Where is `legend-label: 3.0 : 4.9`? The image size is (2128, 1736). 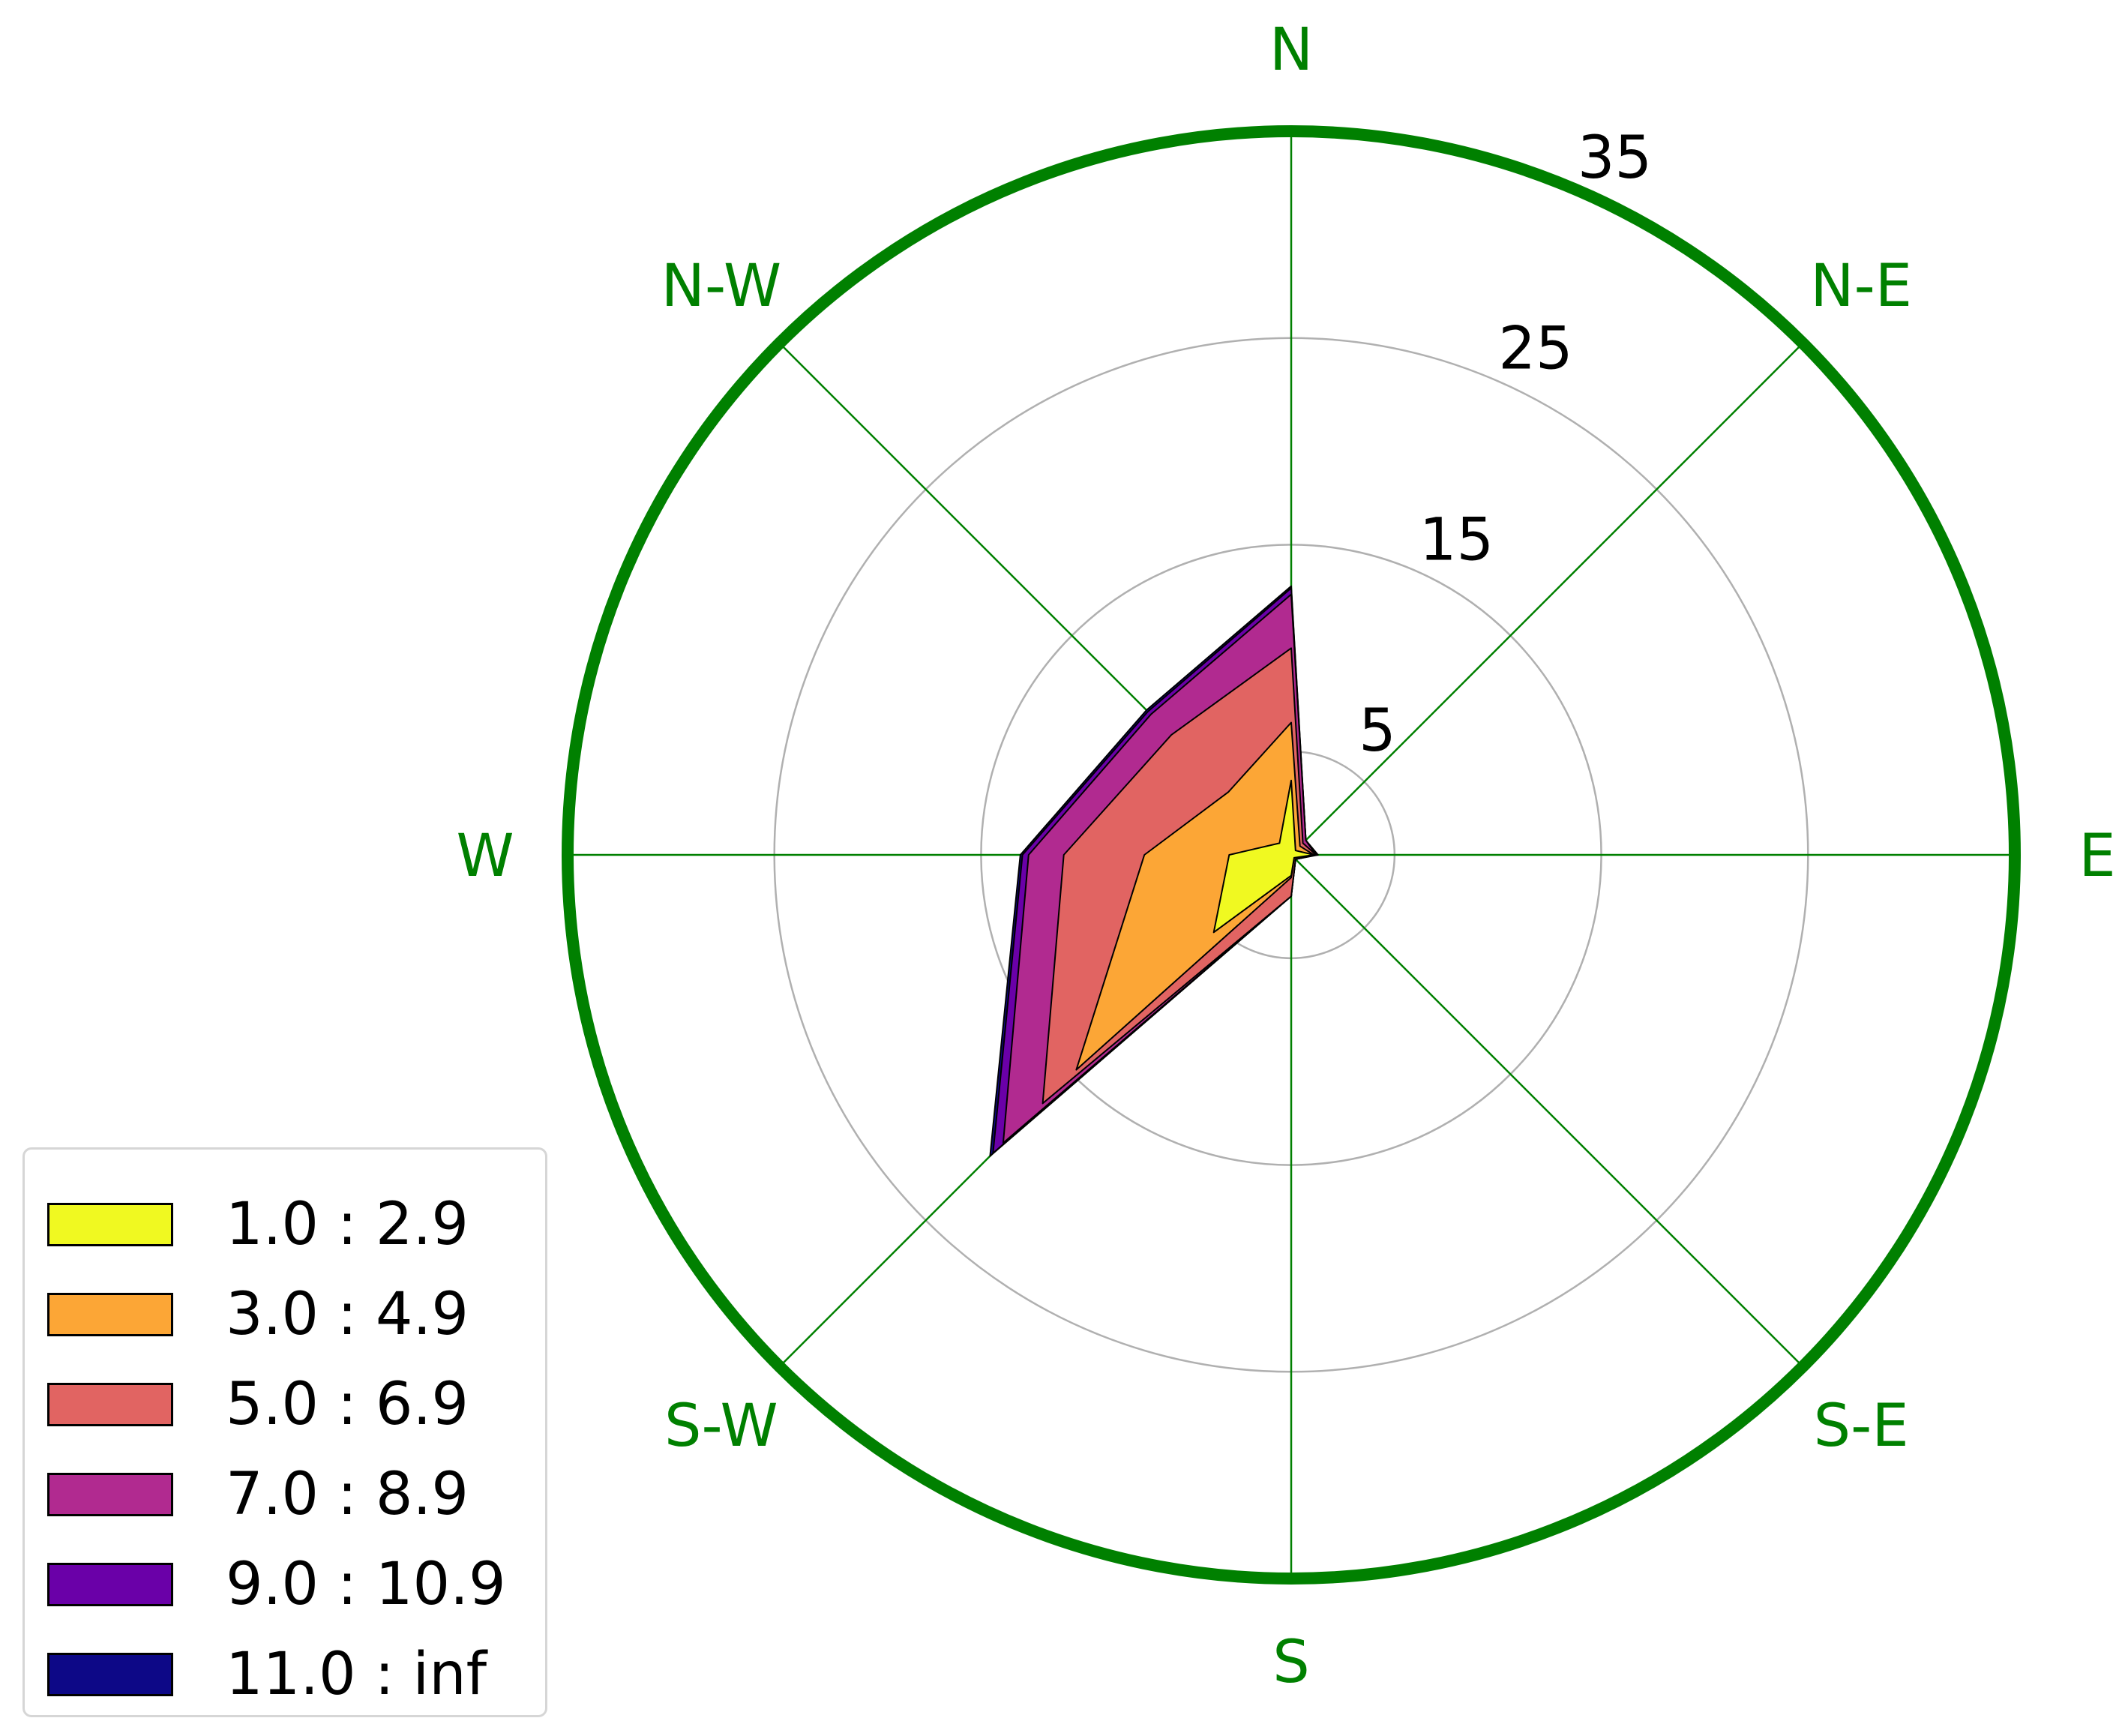
legend-label: 3.0 : 4.9 is located at coordinates (347, 1314).